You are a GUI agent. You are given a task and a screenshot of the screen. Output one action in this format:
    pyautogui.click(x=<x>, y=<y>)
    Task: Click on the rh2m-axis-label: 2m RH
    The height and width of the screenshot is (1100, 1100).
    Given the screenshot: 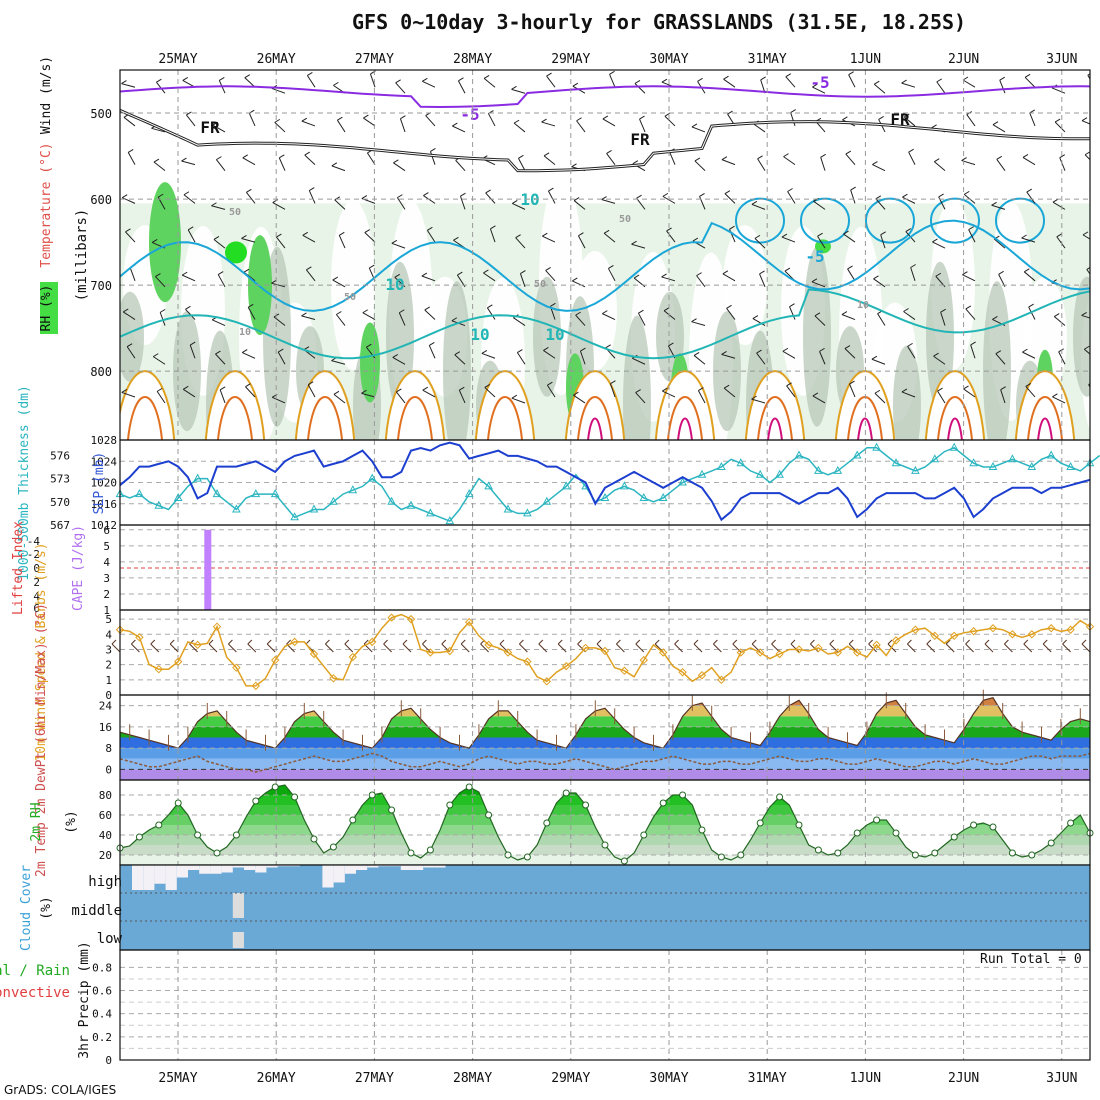 What is the action you would take?
    pyautogui.click(x=36, y=821)
    